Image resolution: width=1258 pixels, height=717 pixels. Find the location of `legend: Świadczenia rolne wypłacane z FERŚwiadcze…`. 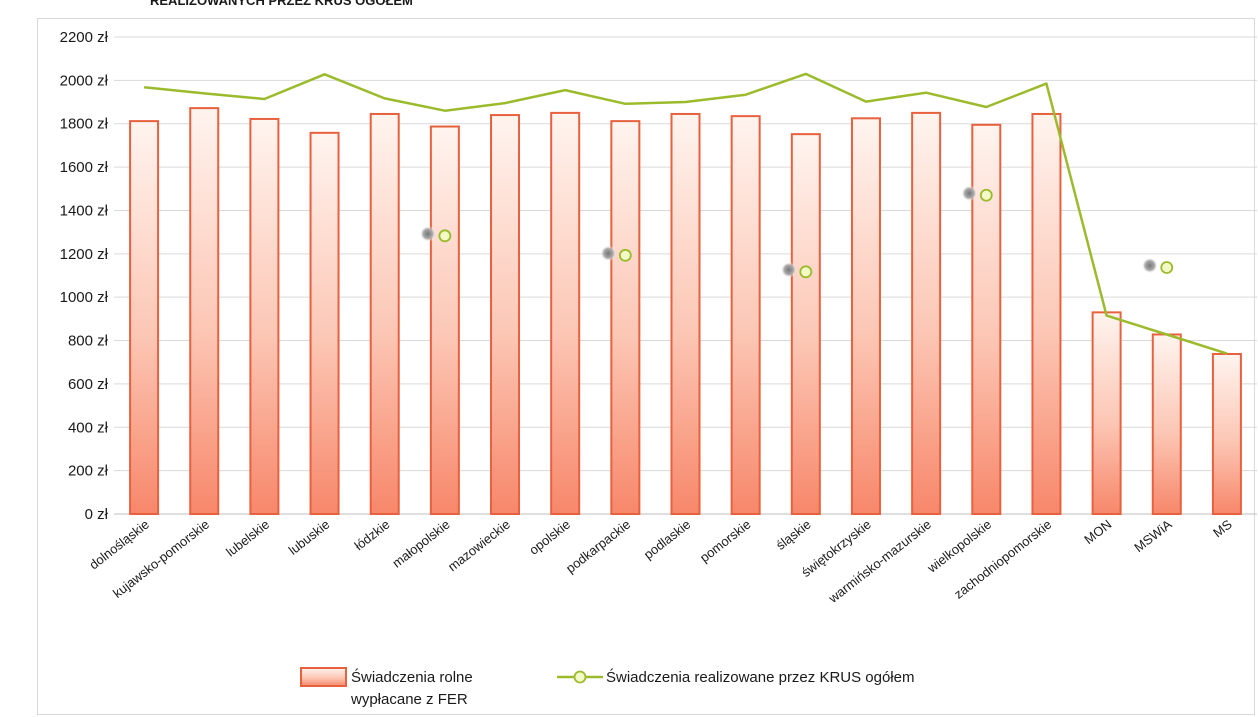

legend: Świadczenia rolne wypłacane z FERŚwiadcze… is located at coordinates (607, 687).